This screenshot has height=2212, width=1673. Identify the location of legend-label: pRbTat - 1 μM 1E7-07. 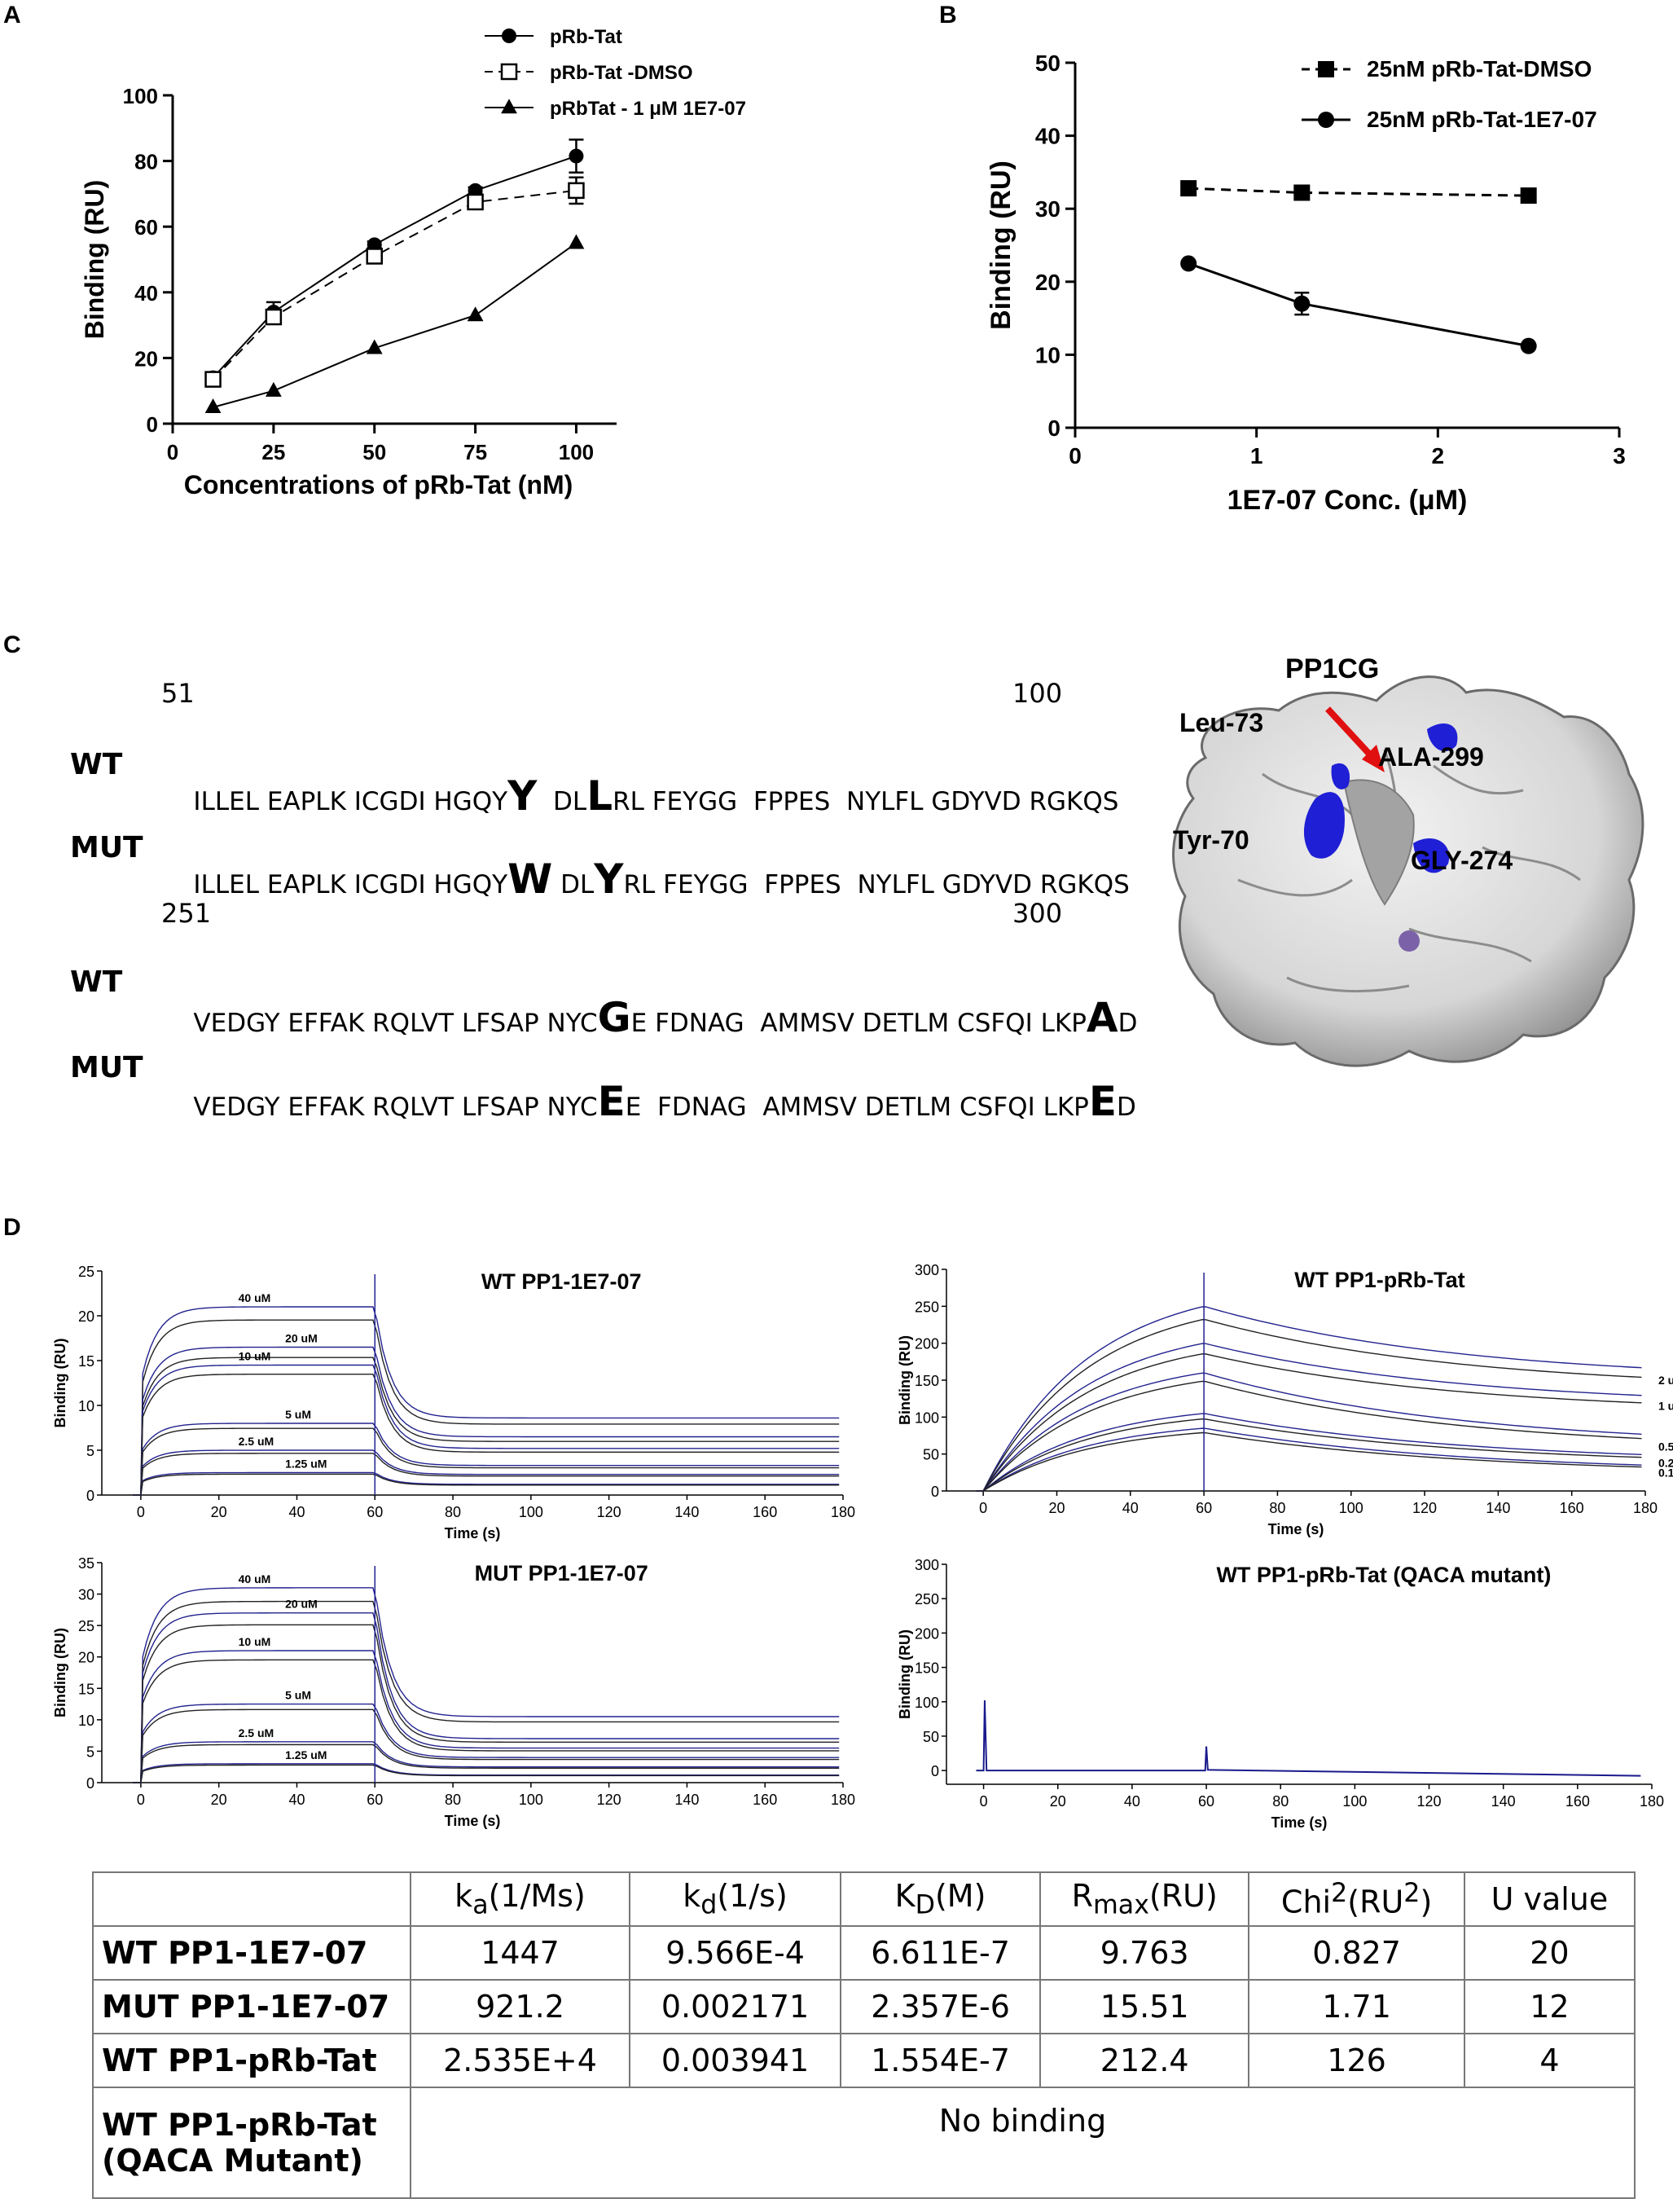
(648, 109).